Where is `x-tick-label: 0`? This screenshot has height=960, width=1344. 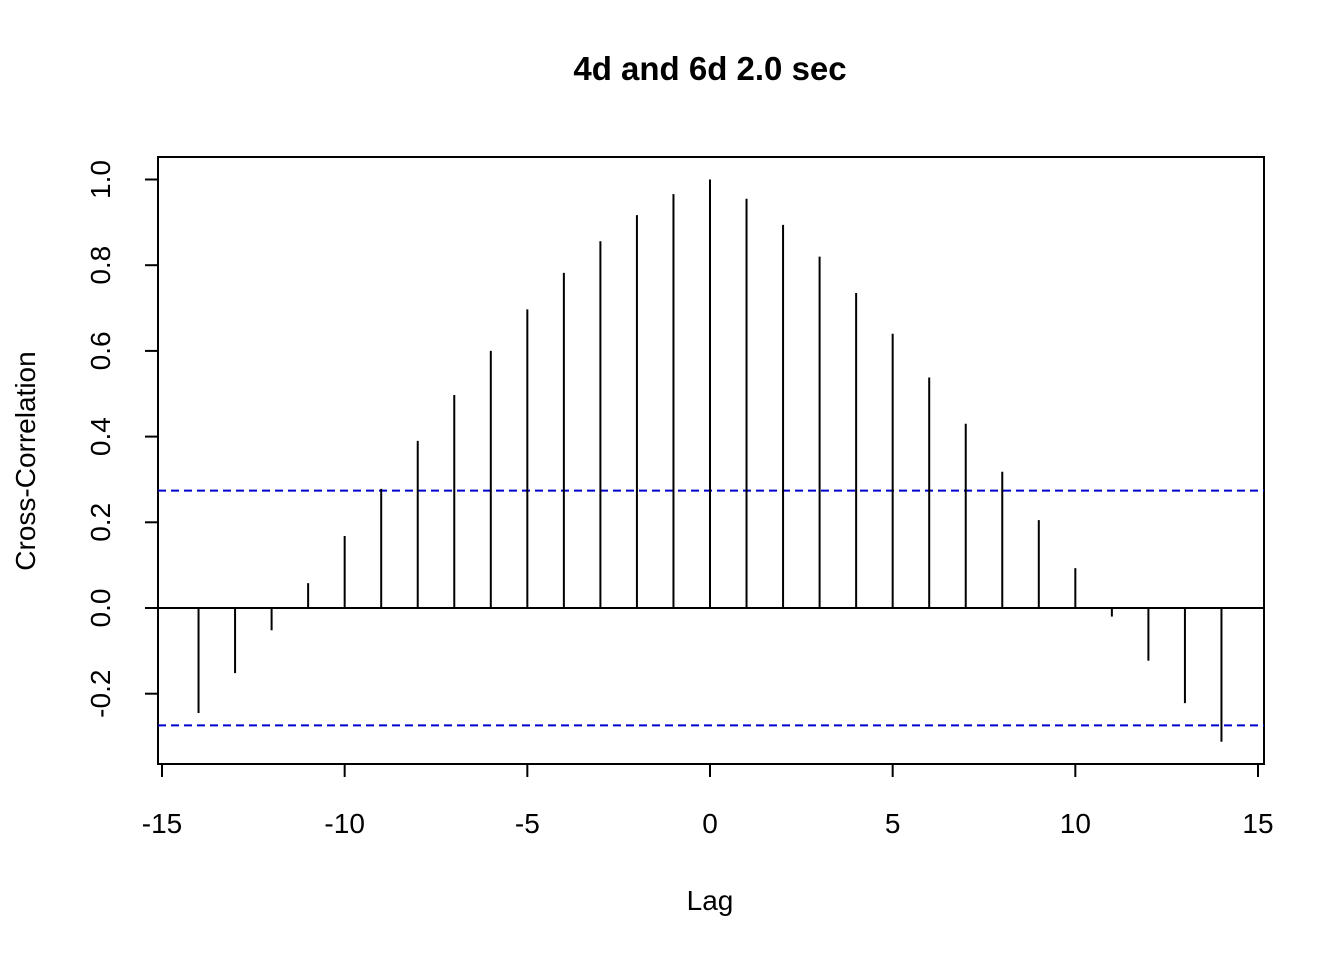
x-tick-label: 0 is located at coordinates (710, 823).